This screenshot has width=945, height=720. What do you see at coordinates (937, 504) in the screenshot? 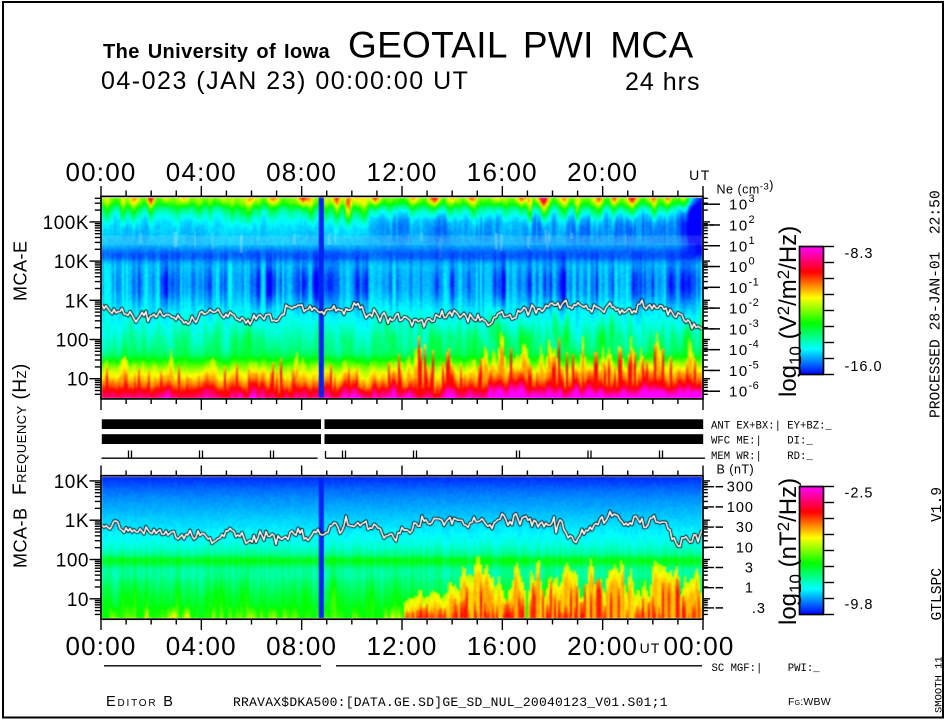
I see `svg-text: V1.9` at bounding box center [937, 504].